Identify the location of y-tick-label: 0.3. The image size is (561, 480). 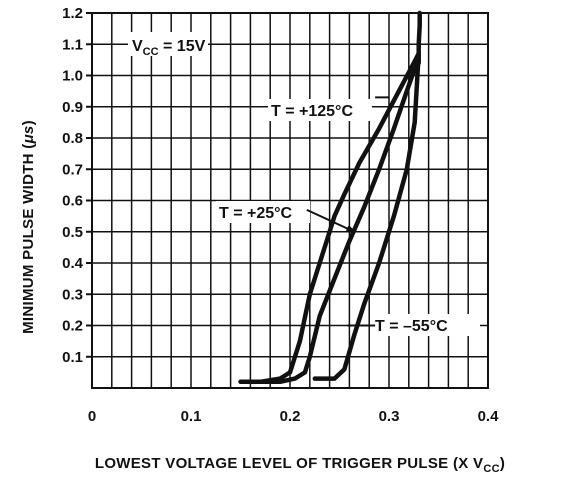
(72, 294).